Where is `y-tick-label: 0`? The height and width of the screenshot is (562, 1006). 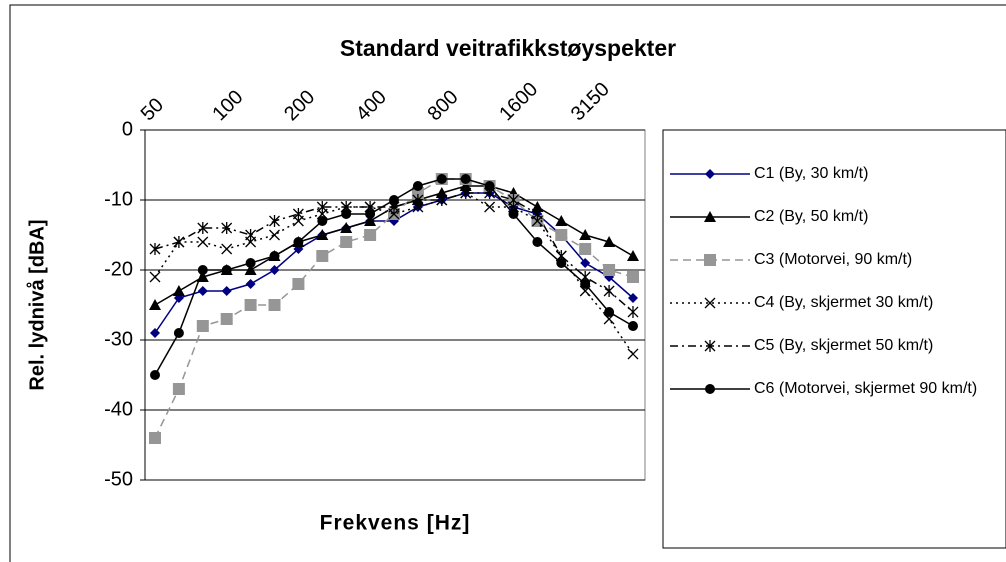
y-tick-label: 0 is located at coordinates (127, 129).